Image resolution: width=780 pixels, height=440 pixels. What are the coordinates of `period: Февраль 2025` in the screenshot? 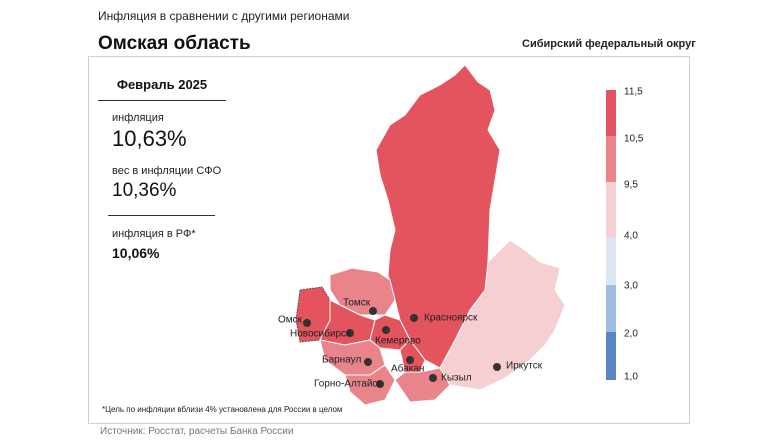 It's located at (162, 84).